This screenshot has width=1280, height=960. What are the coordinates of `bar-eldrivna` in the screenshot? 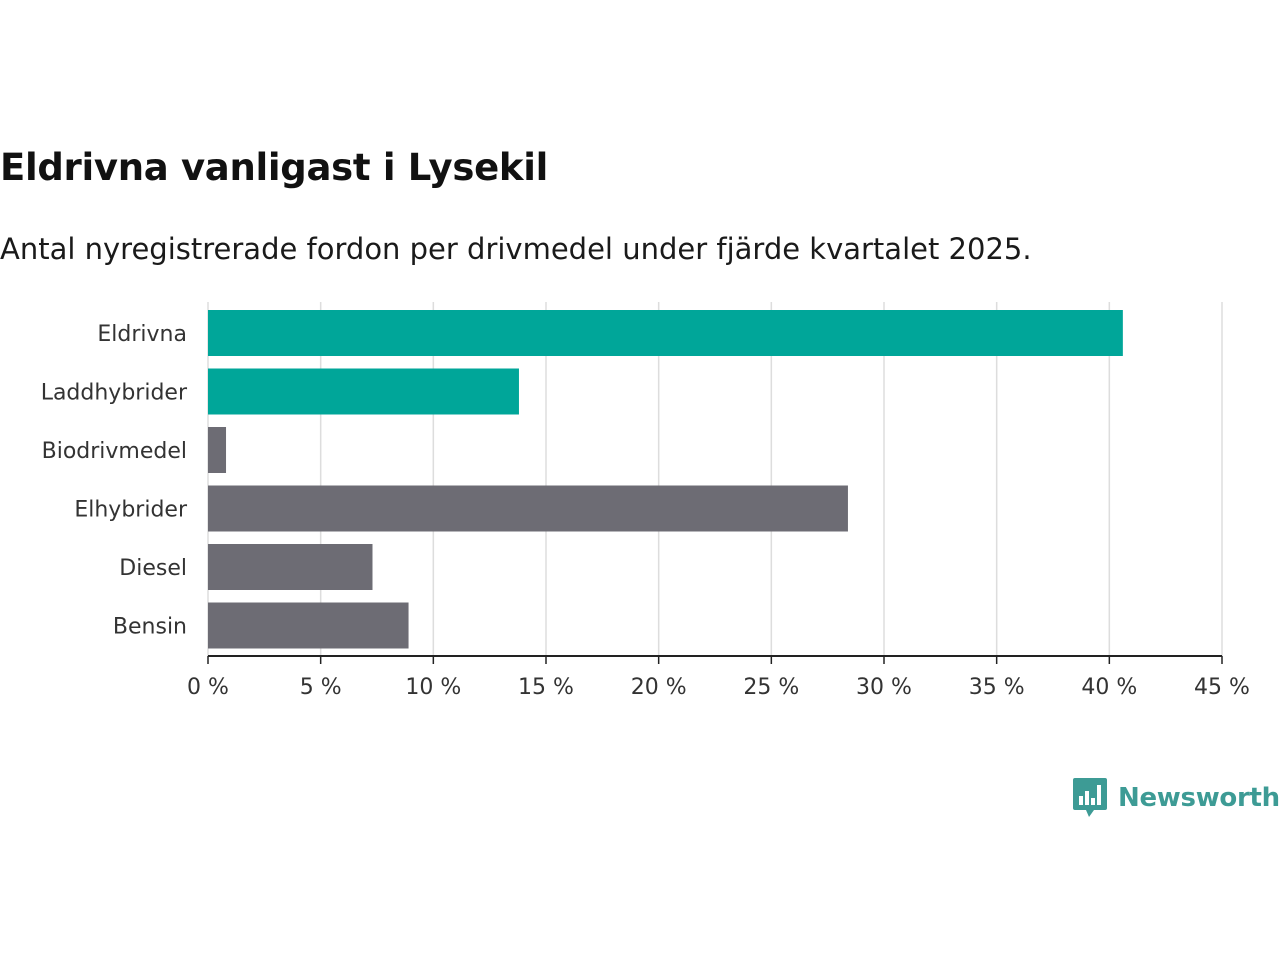 It's located at (665, 333).